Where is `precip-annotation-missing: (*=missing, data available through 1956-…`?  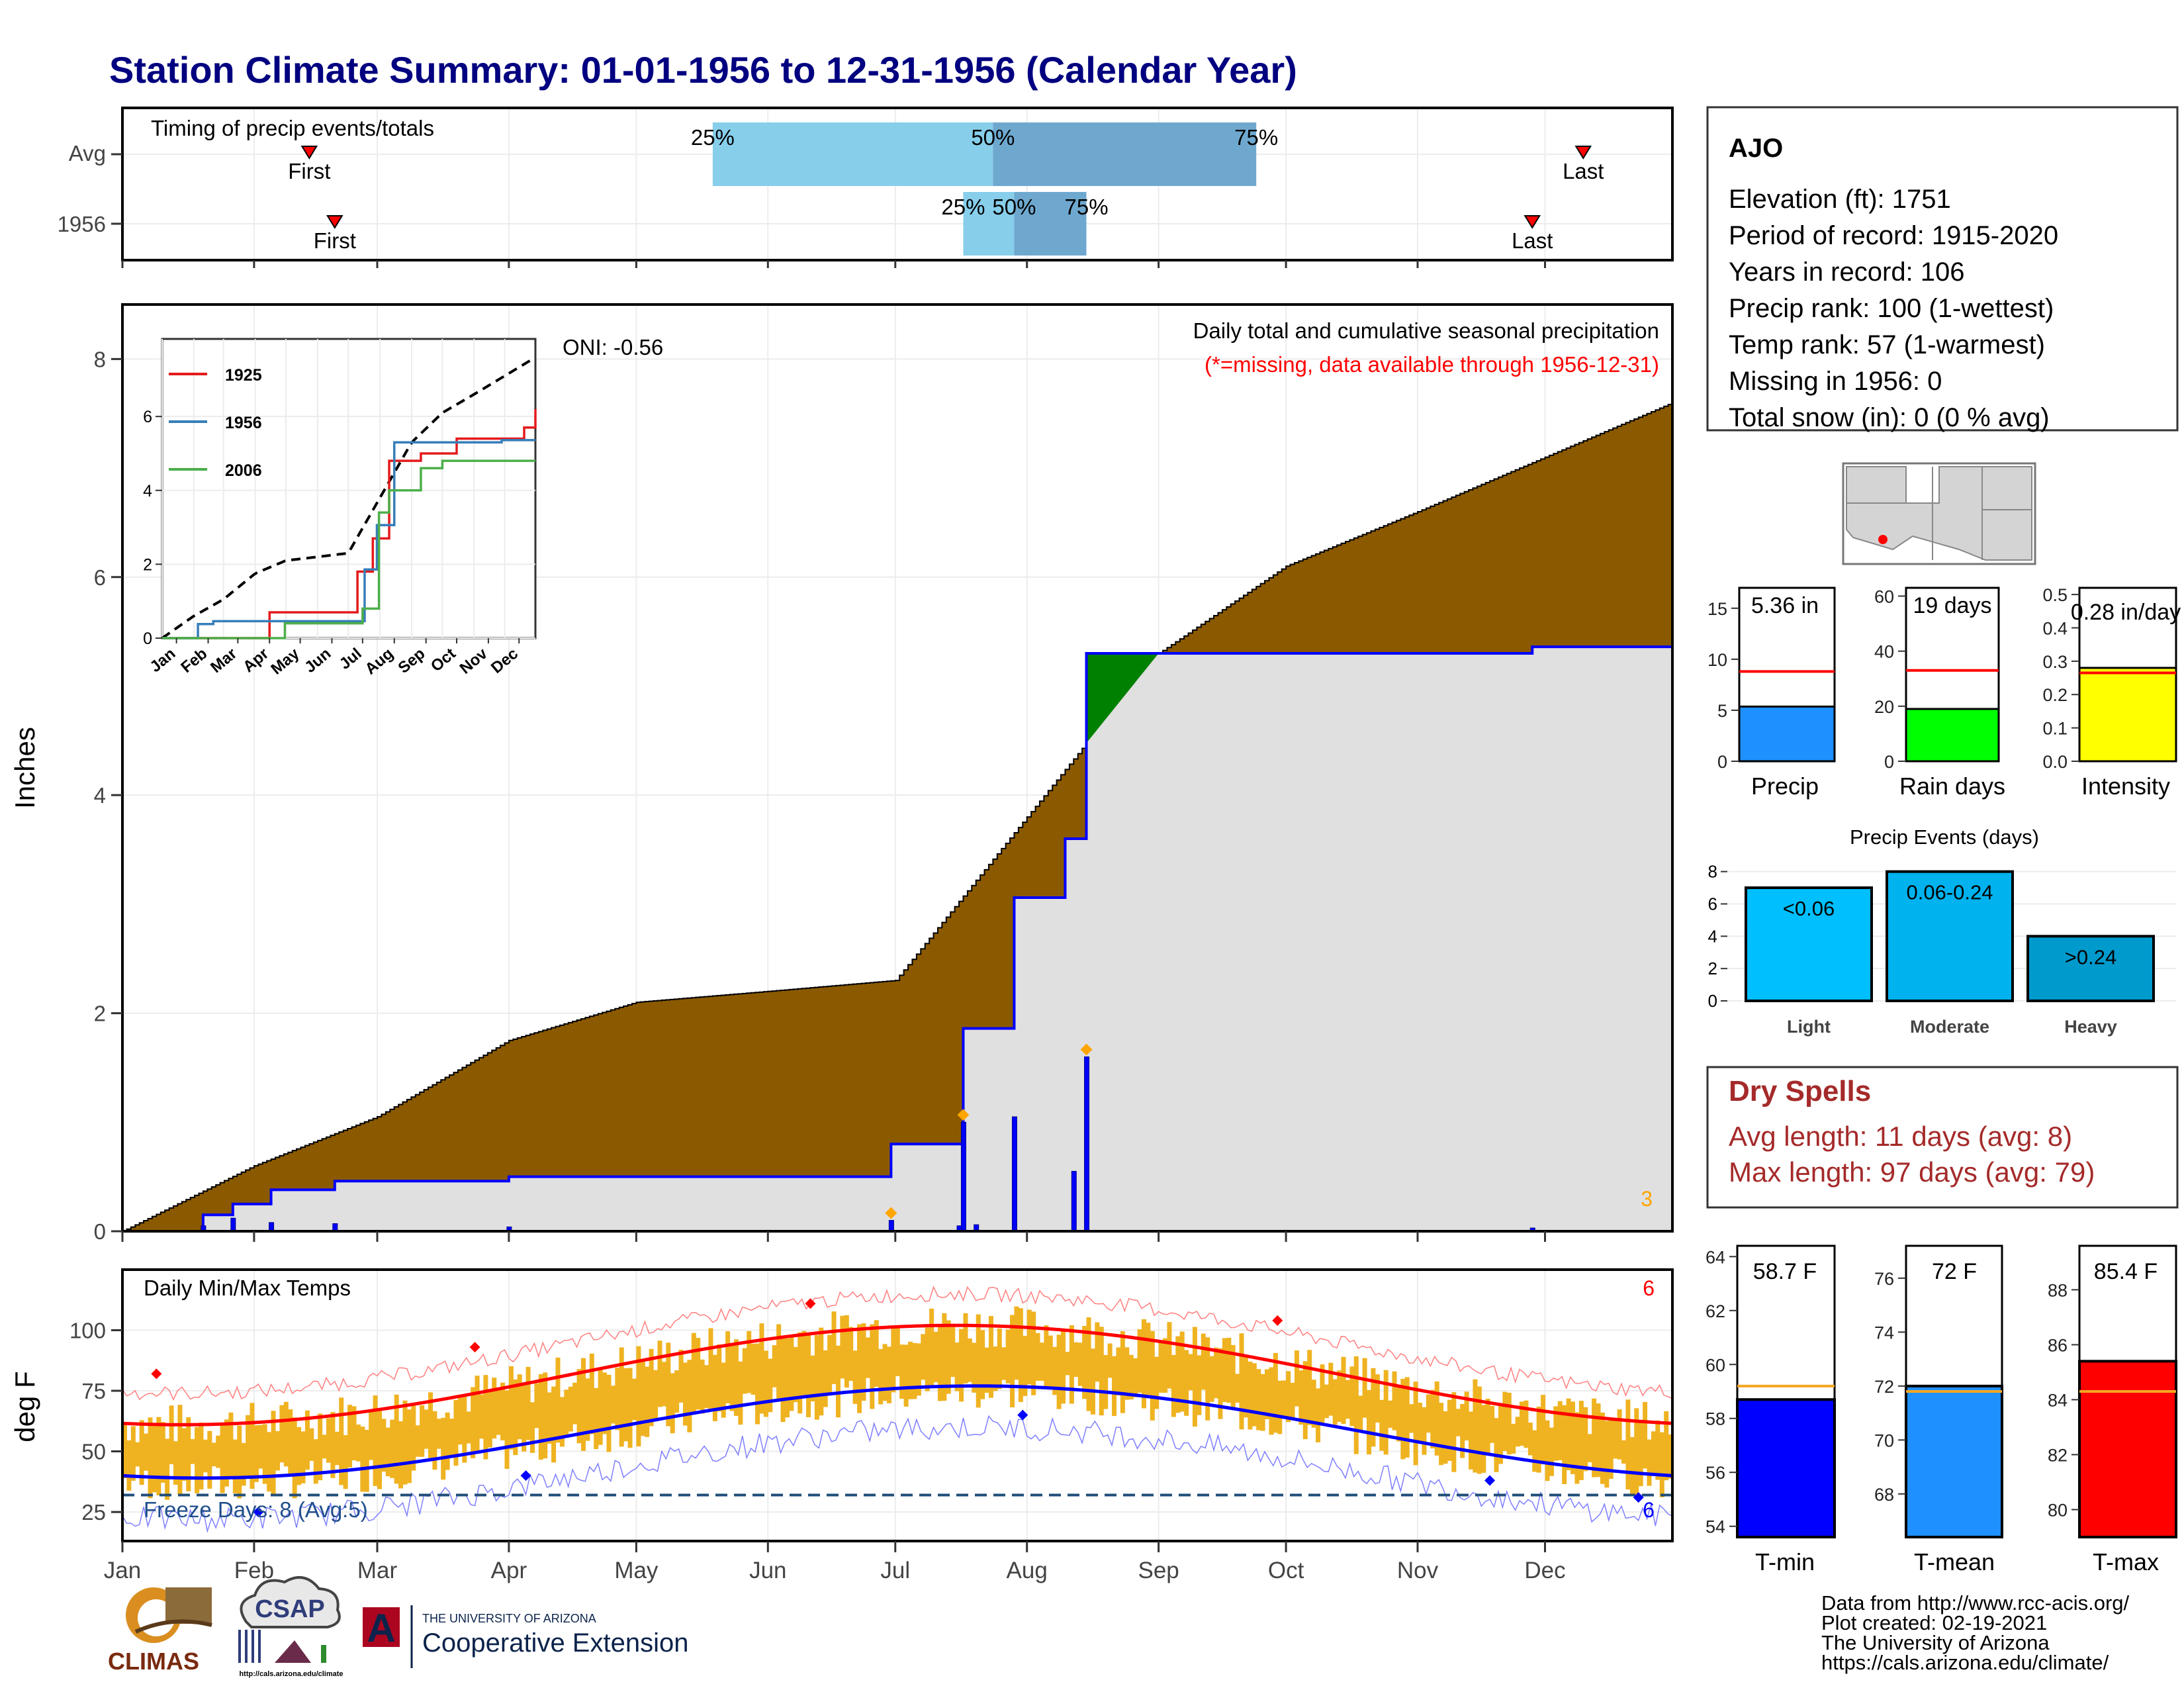
precip-annotation-missing: (*=missing, data available through 1956-… is located at coordinates (1432, 364).